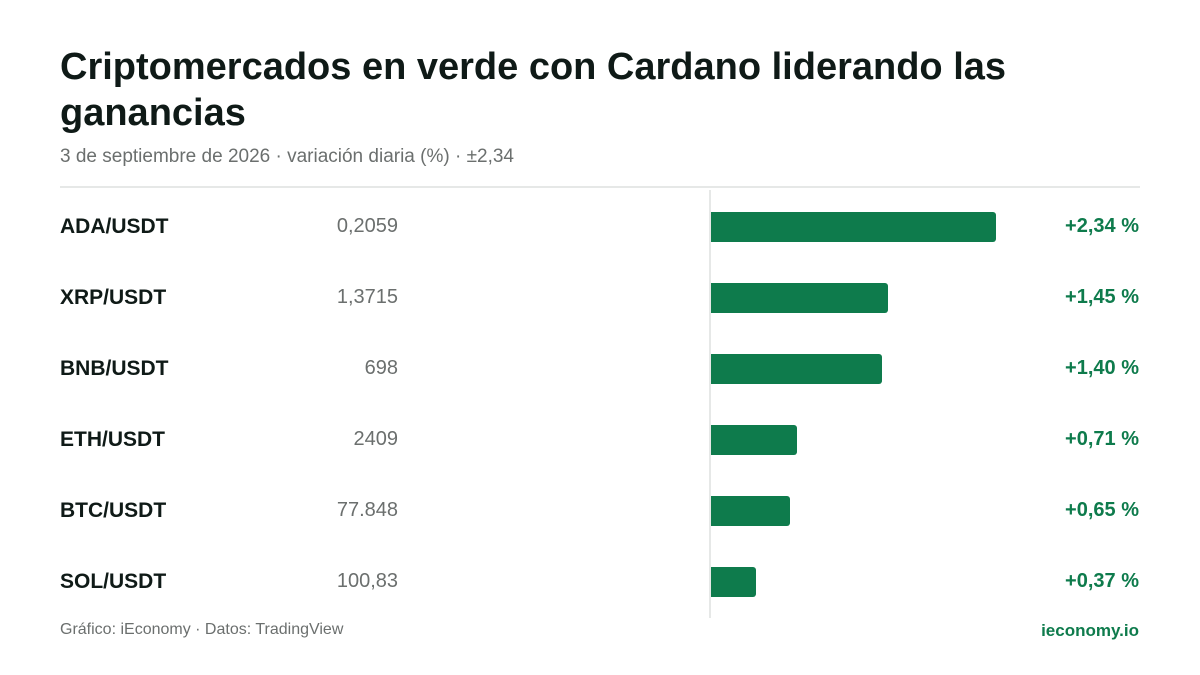  Describe the element at coordinates (1102, 510) in the screenshot. I see `change-label: +0,65 %` at that location.